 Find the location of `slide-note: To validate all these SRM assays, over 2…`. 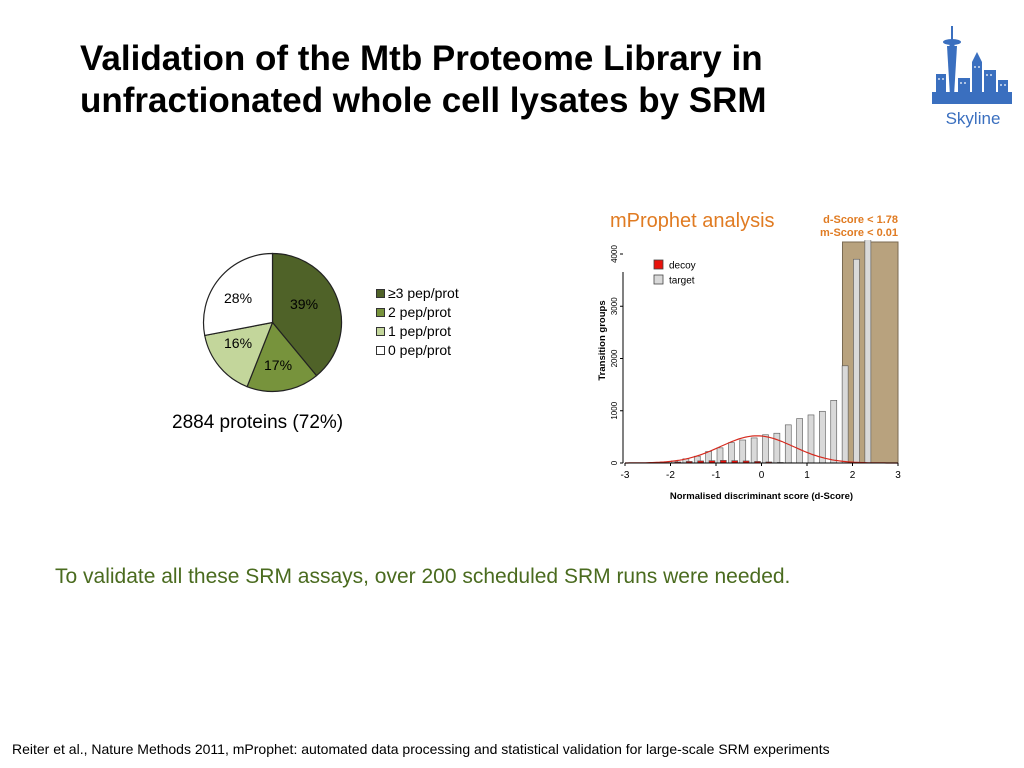

slide-note: To validate all these SRM assays, over 2… is located at coordinates (423, 576).